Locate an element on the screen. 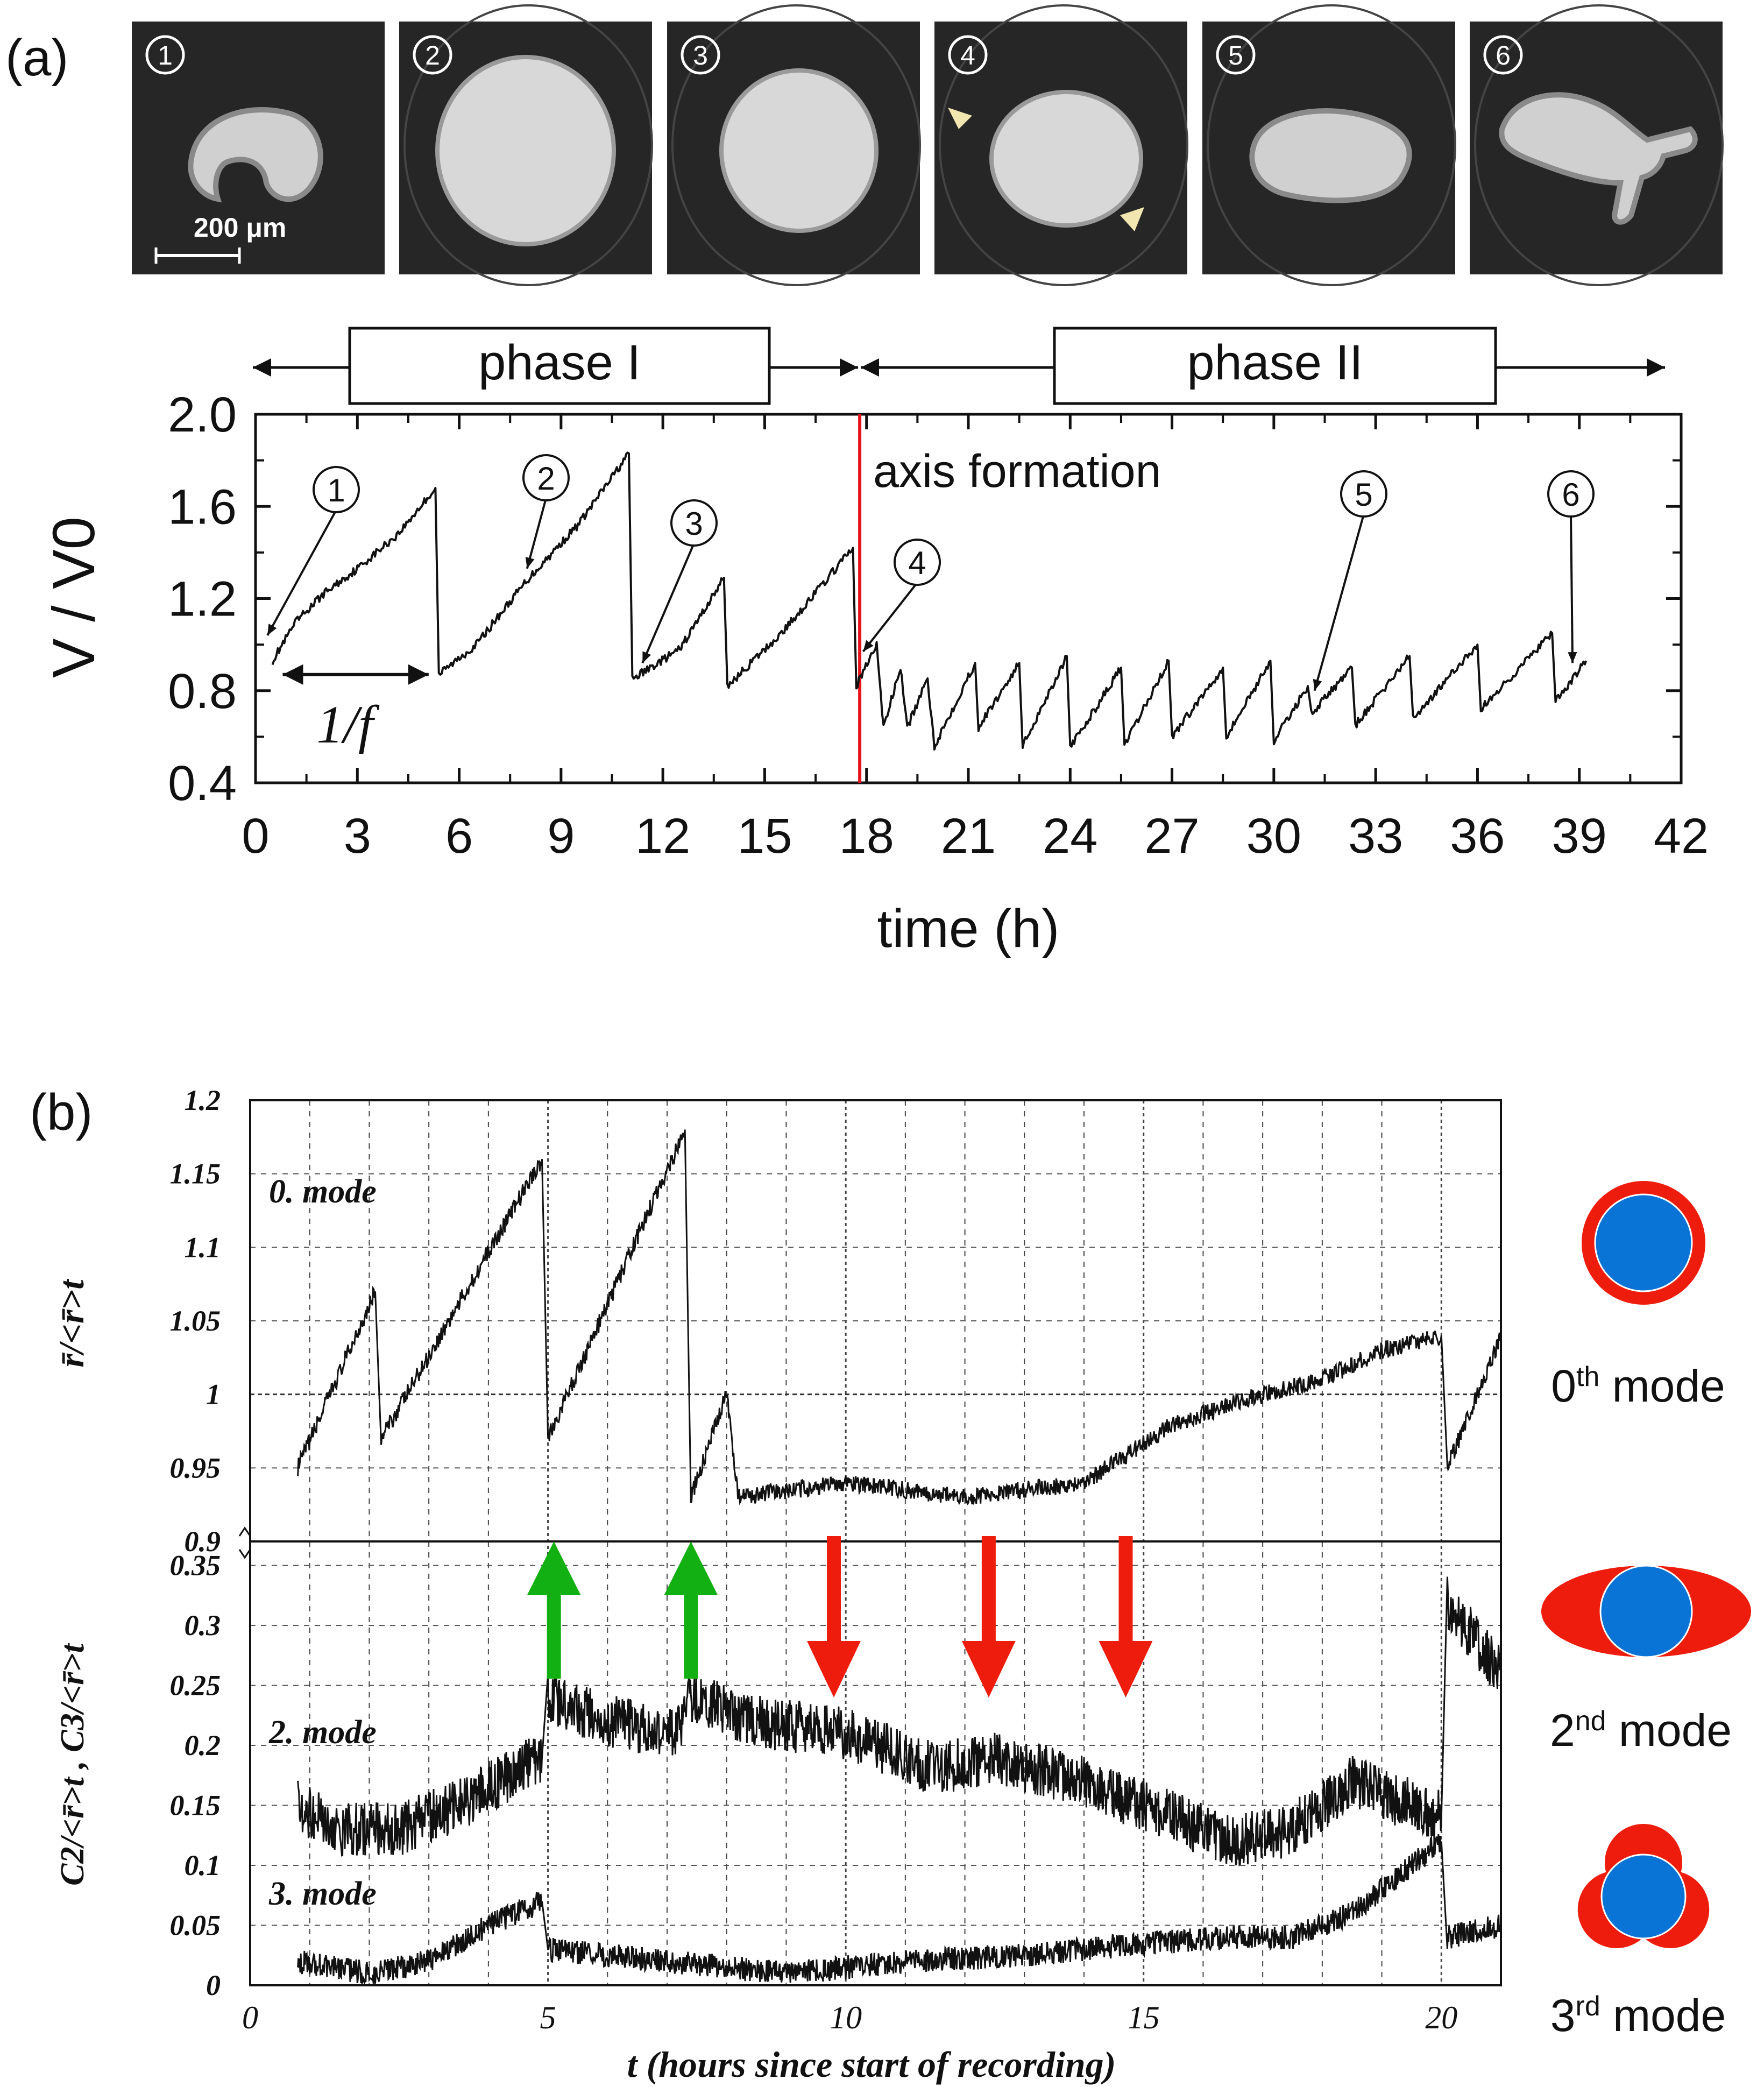  y-tick-label: 1.6 is located at coordinates (202, 506).